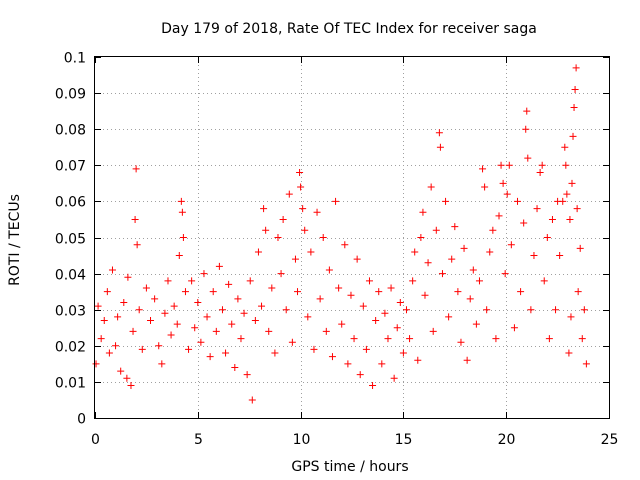 This screenshot has height=480, width=640. What do you see at coordinates (95, 440) in the screenshot?
I see `x-tick-label: 0` at bounding box center [95, 440].